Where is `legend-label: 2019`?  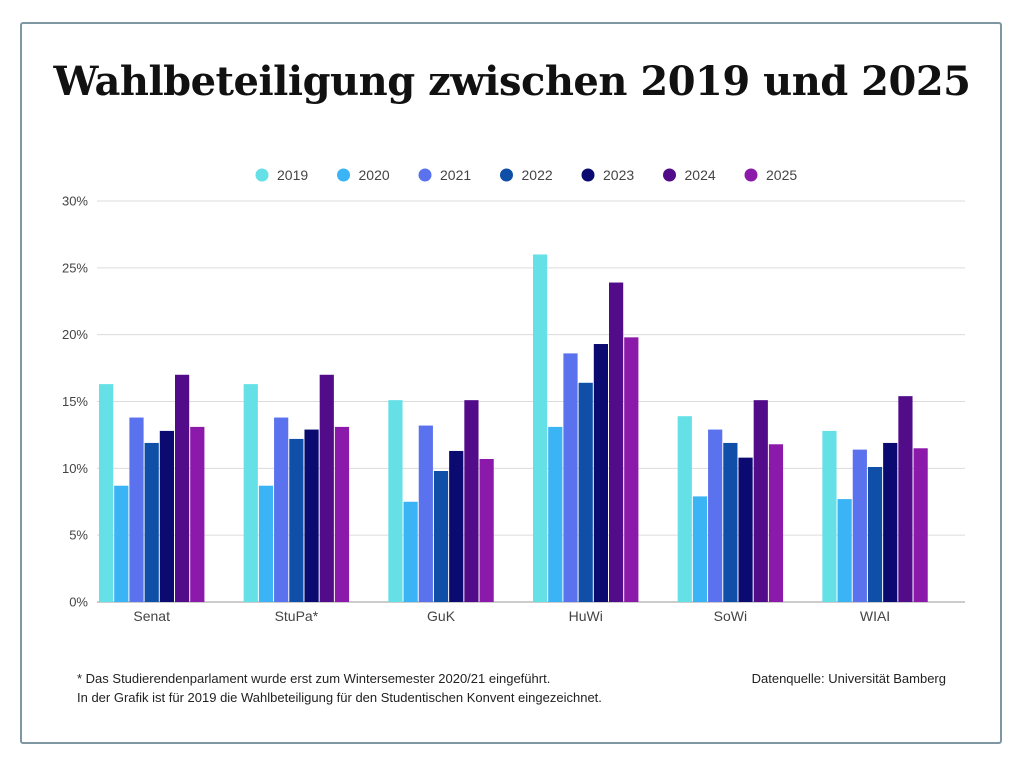
legend-label: 2019 is located at coordinates (292, 175).